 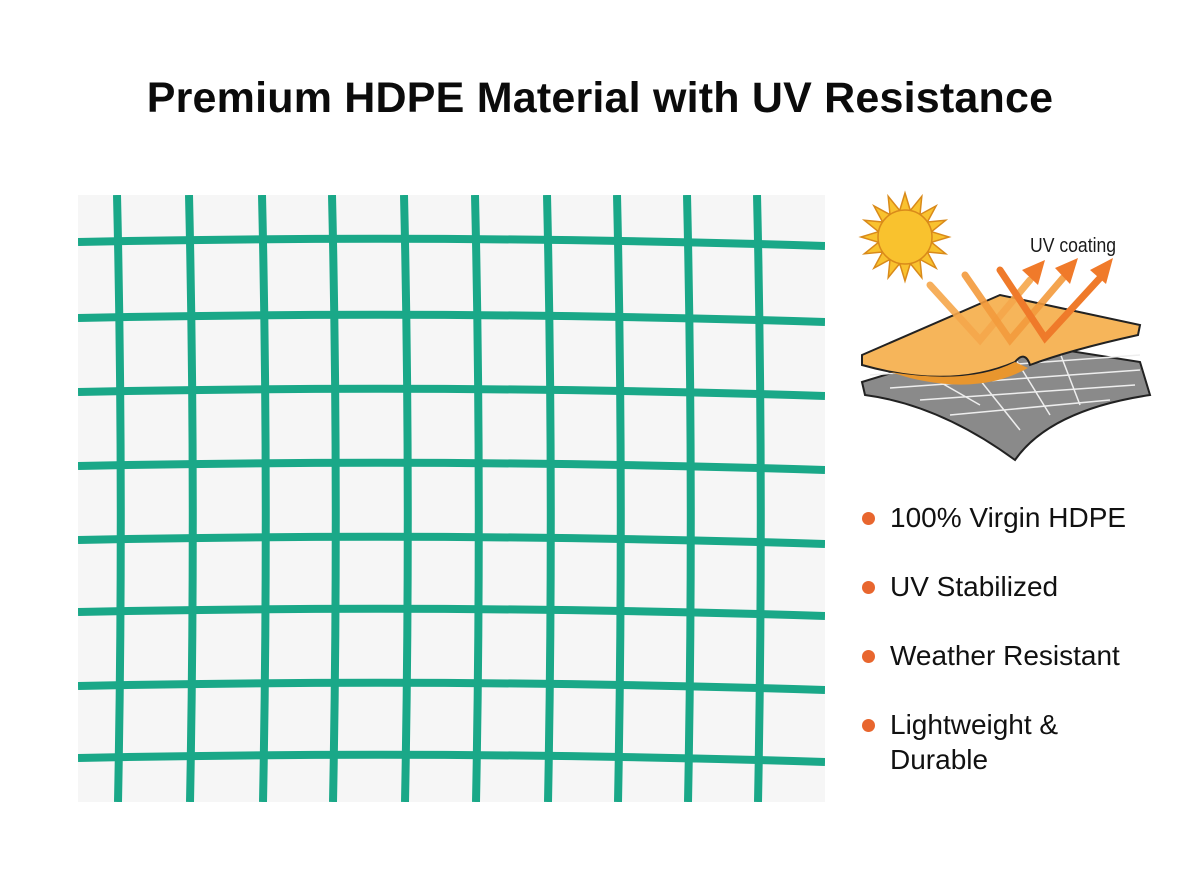 I want to click on feature-label: Weather Resistant, so click(x=1005, y=655).